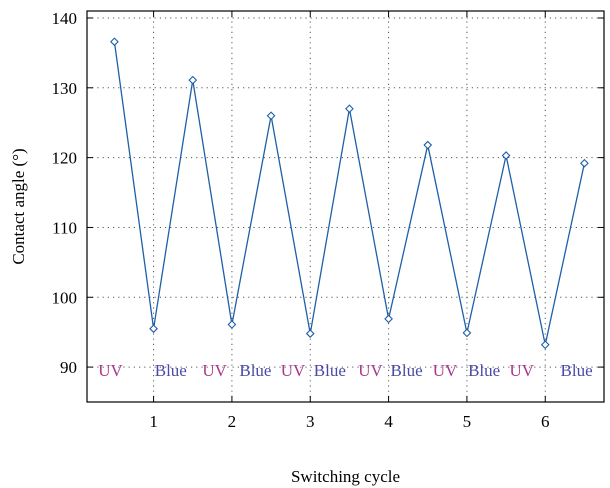 This screenshot has height=488, width=610. I want to click on x-tick-label: 2, so click(232, 421).